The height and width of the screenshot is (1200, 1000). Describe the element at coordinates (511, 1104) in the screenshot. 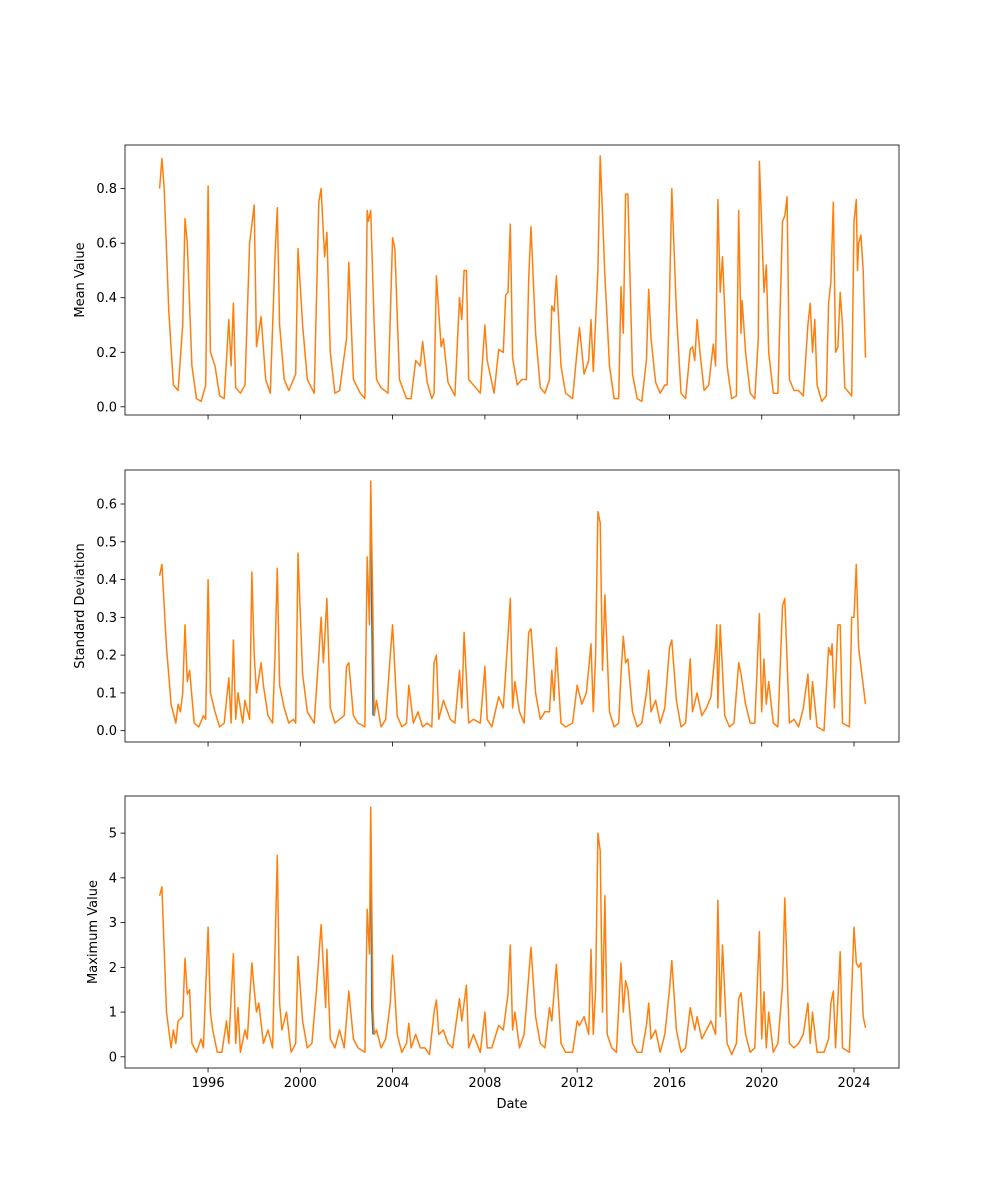

I see `x-axis-label: Date` at that location.